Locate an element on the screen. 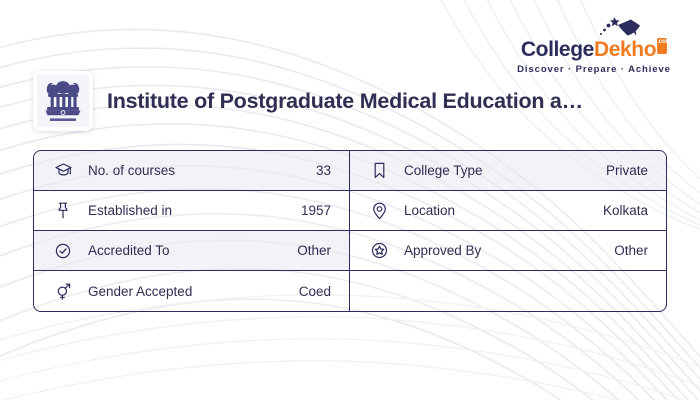  row-label: Gender Accepted is located at coordinates (140, 291).